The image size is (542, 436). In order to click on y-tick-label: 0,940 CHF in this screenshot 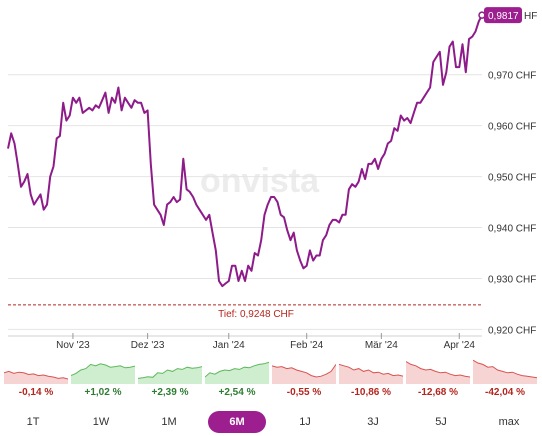, I will do `click(512, 229)`.